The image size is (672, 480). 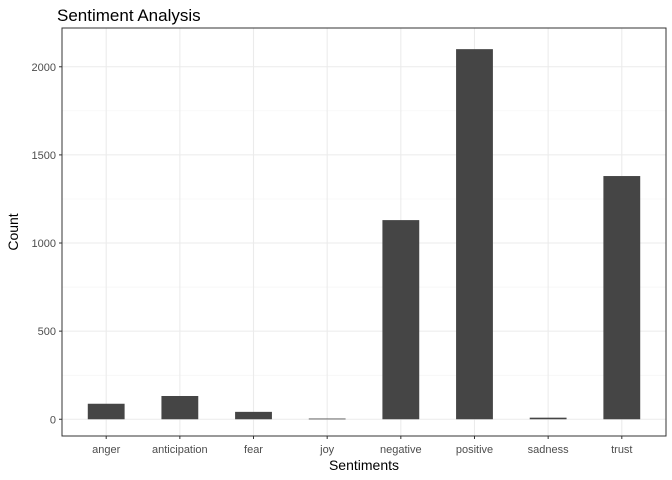 What do you see at coordinates (44, 68) in the screenshot?
I see `y-tick-label: 2000` at bounding box center [44, 68].